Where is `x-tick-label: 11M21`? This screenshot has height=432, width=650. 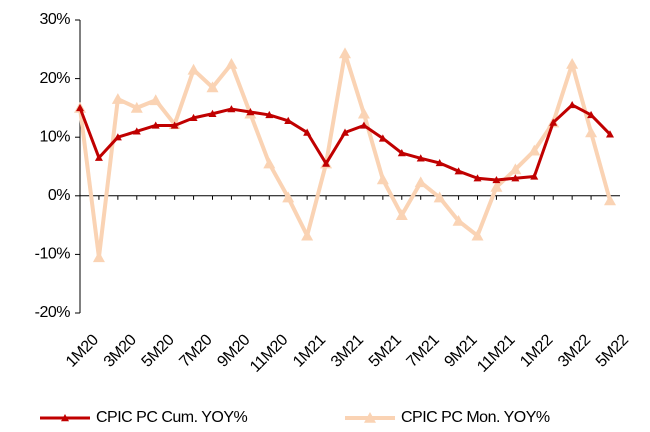 x-tick-label: 11M21 is located at coordinates (496, 353).